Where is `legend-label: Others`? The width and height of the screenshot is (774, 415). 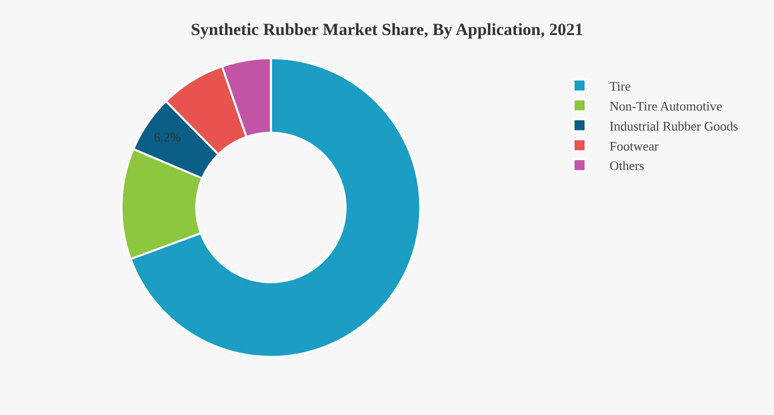
legend-label: Others is located at coordinates (627, 166).